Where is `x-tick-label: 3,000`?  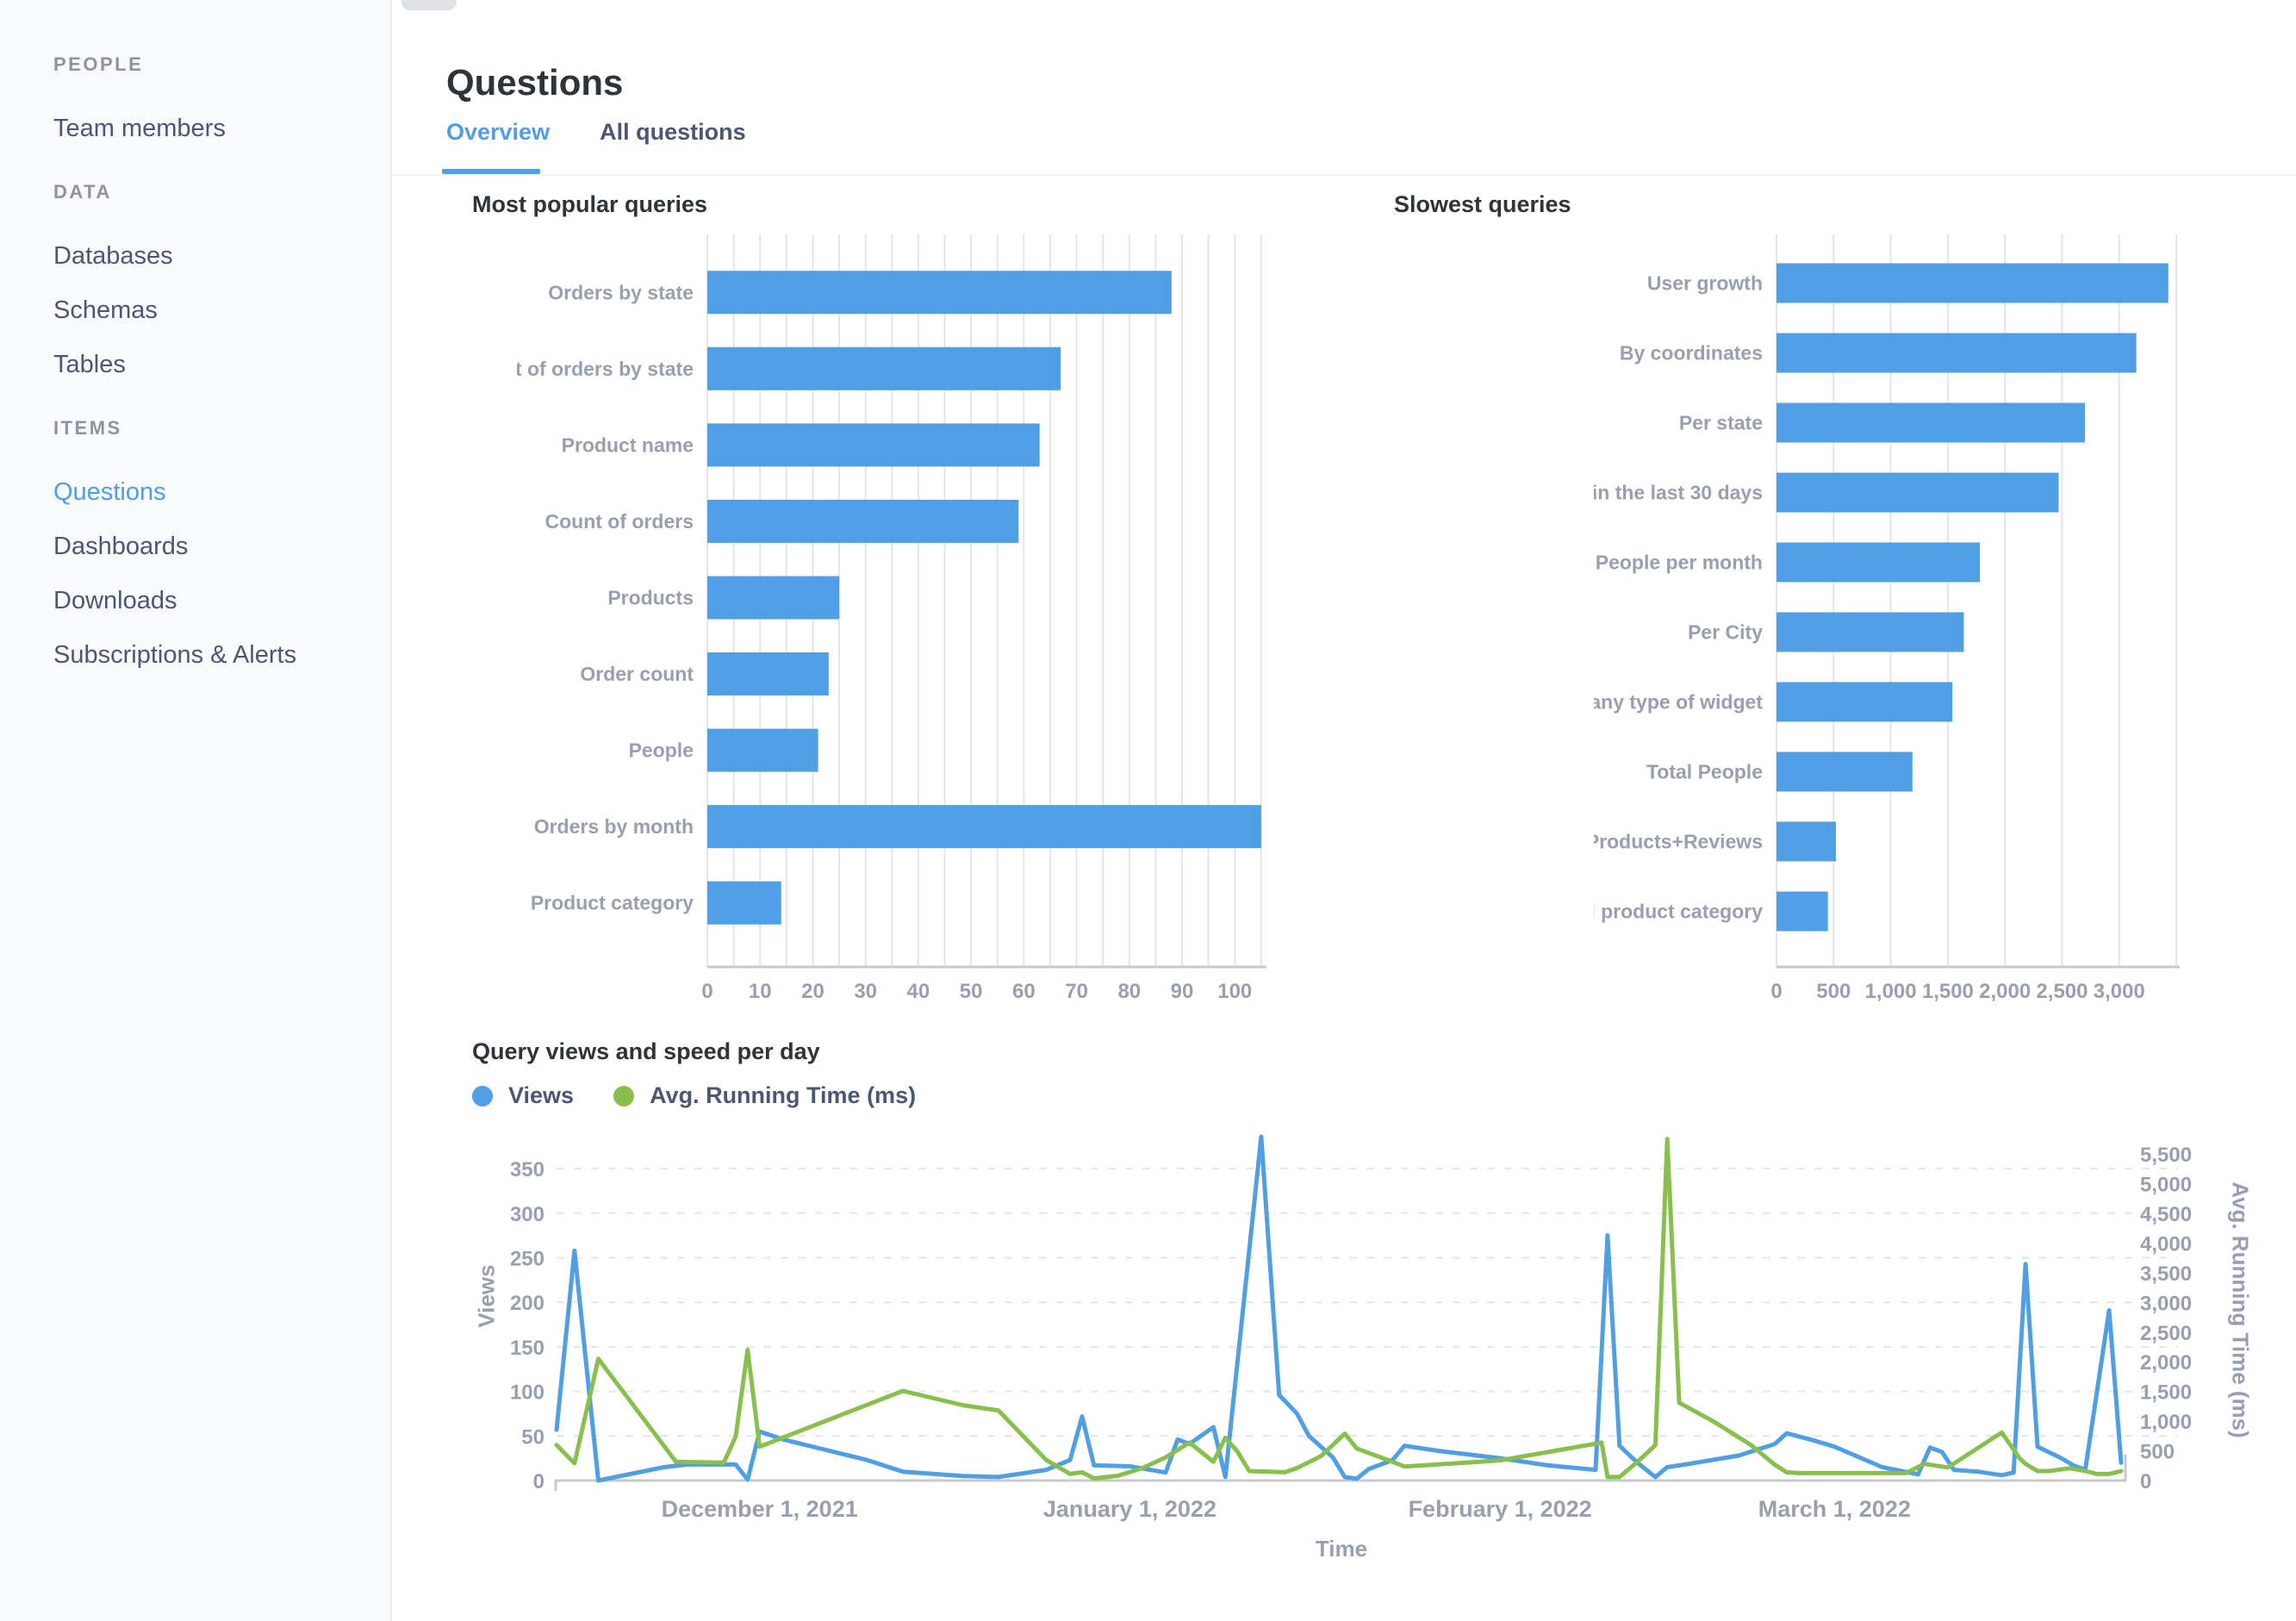
x-tick-label: 3,000 is located at coordinates (2120, 991).